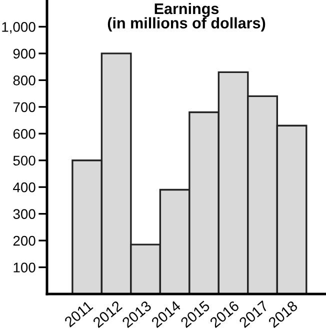 This screenshot has height=329, width=326. I want to click on y-tick-label: 100, so click(25, 267).